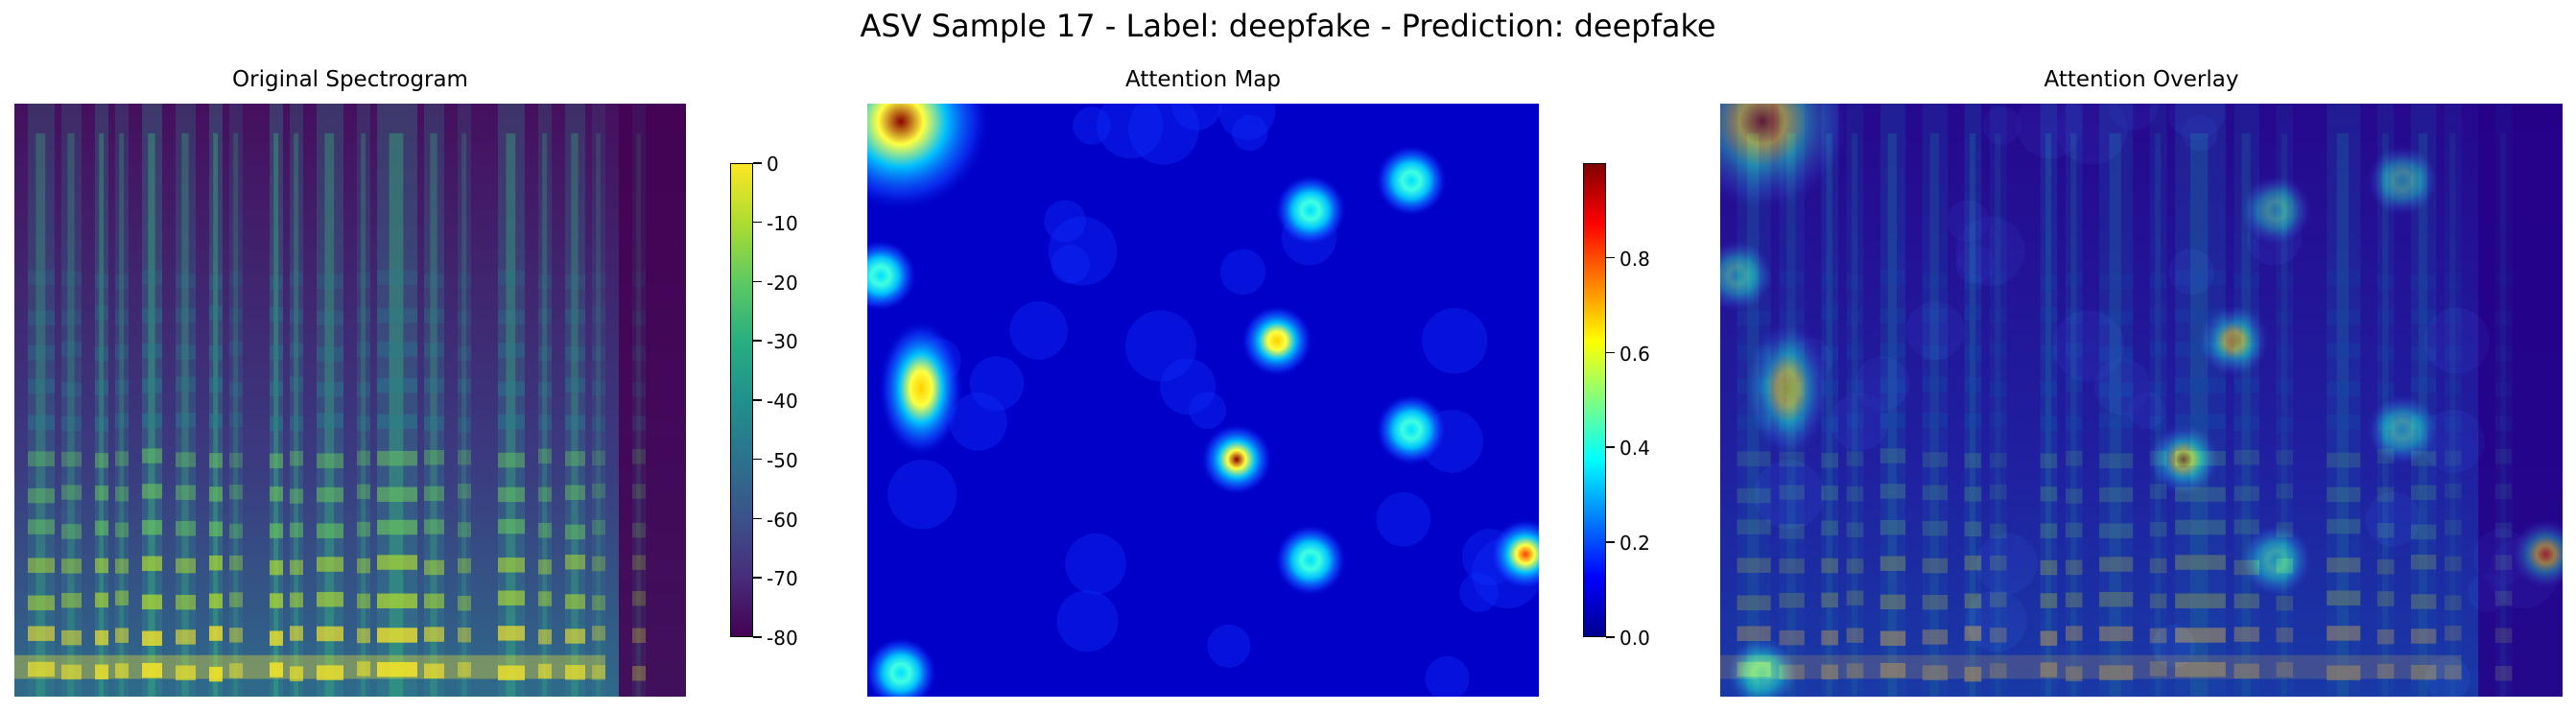 The width and height of the screenshot is (2576, 712). Describe the element at coordinates (1635, 544) in the screenshot. I see `colorbar-tick-label: 0.2` at that location.